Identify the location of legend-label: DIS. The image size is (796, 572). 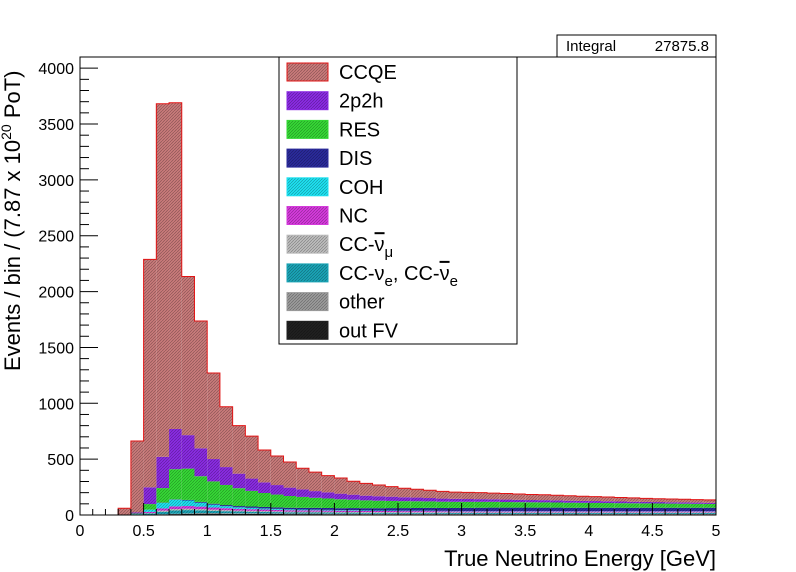
(355, 159).